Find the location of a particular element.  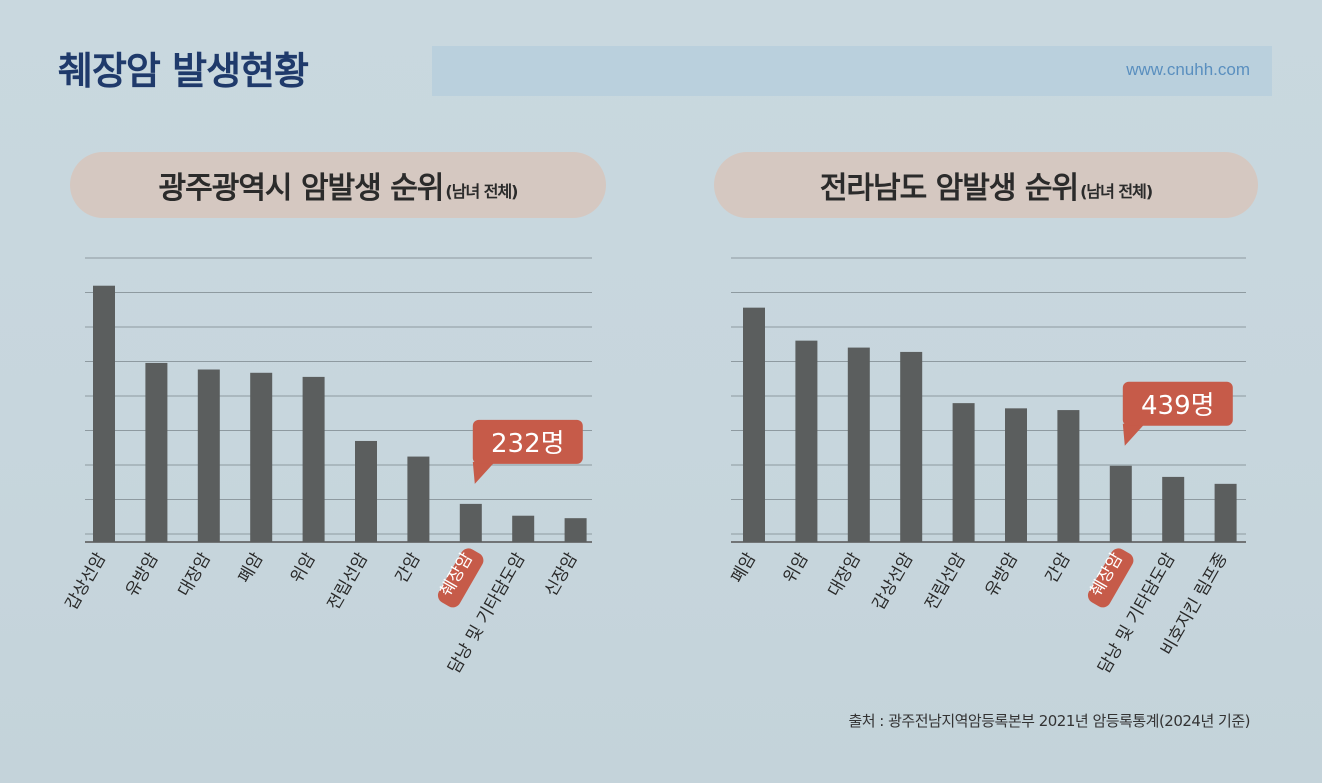

right-callout-tail is located at coordinates (1133, 434).